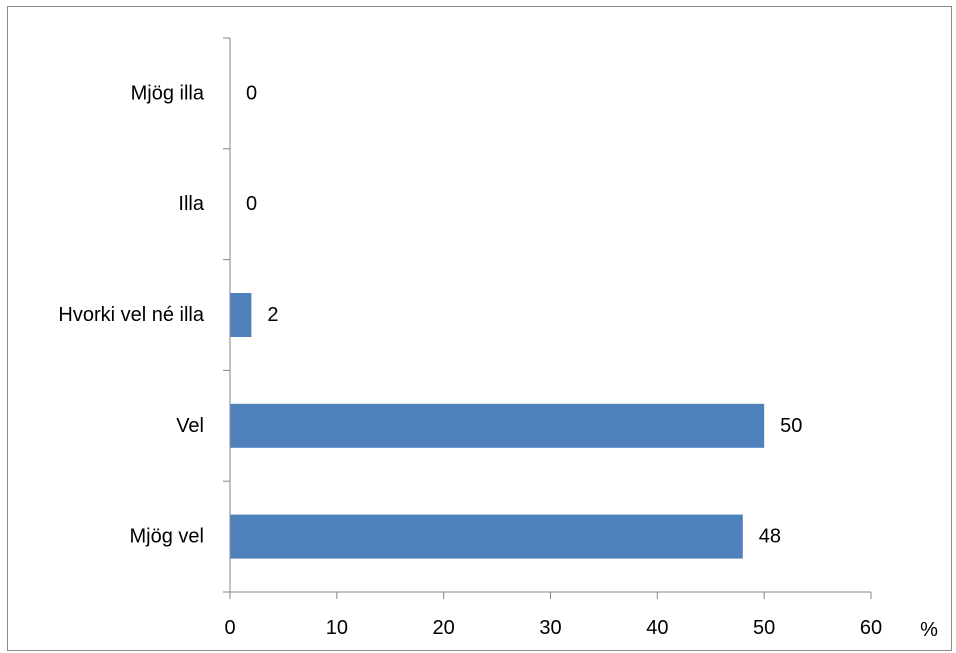 This screenshot has height=653, width=956. What do you see at coordinates (791, 426) in the screenshot?
I see `data-label-3: 50` at bounding box center [791, 426].